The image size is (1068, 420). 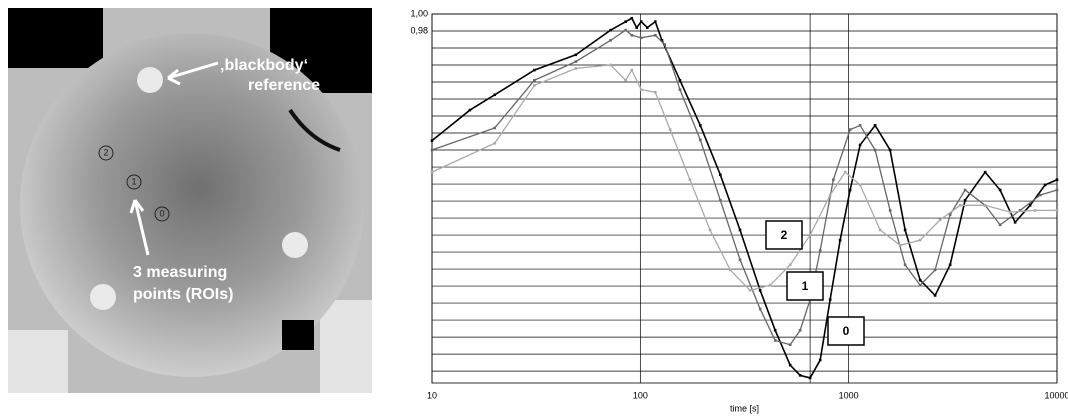 What do you see at coordinates (284, 85) in the screenshot?
I see `annotation: reference` at bounding box center [284, 85].